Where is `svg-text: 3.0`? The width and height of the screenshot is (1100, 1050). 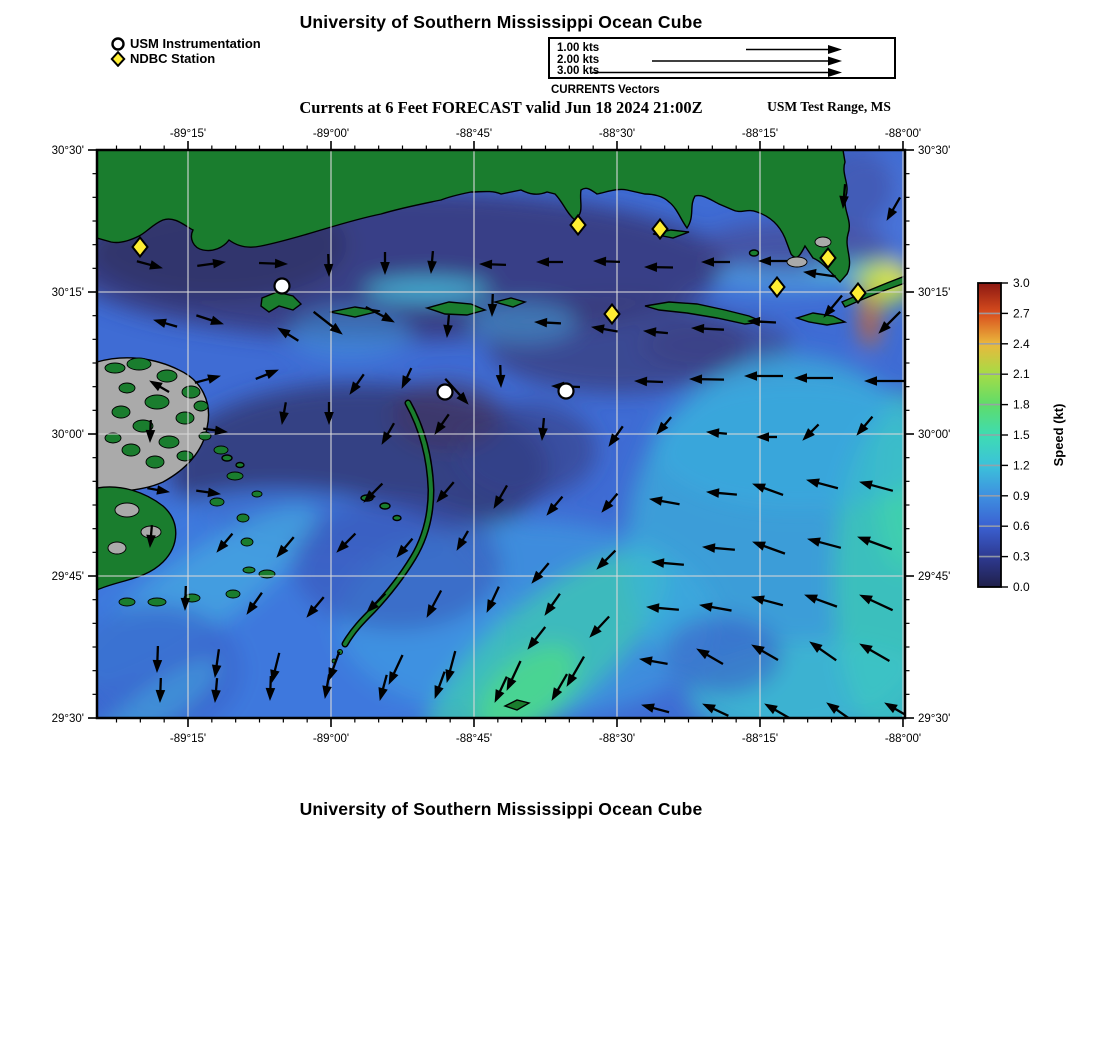 svg-text: 3.0 is located at coordinates (1021, 283).